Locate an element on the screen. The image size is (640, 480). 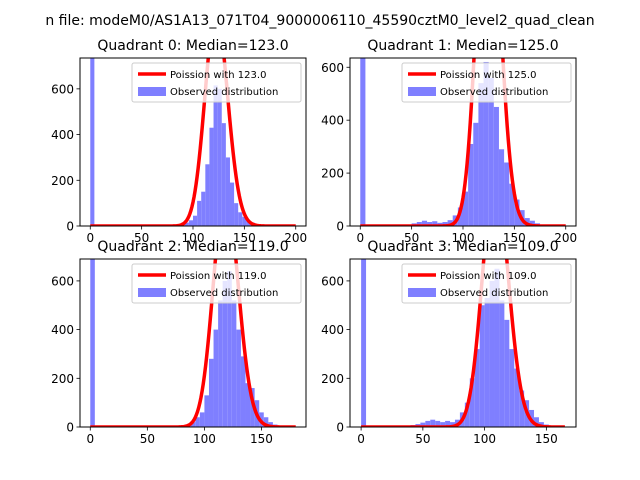
legend: Poission with 125.0 Observed distribution is located at coordinates (486, 82).